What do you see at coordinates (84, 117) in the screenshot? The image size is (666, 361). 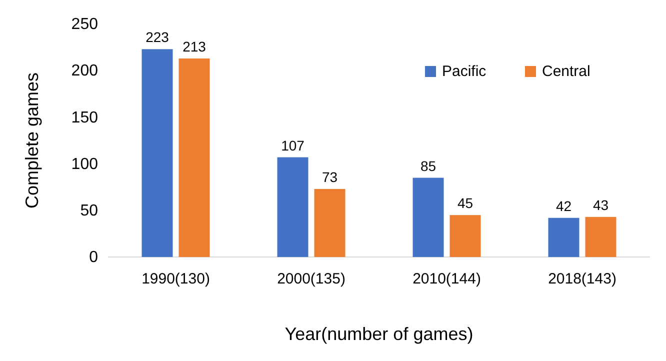 I see `y-tick-label: 150` at bounding box center [84, 117].